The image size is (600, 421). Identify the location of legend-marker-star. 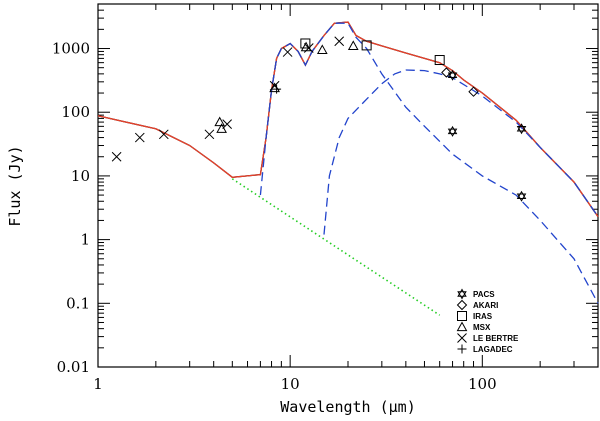
(462, 294).